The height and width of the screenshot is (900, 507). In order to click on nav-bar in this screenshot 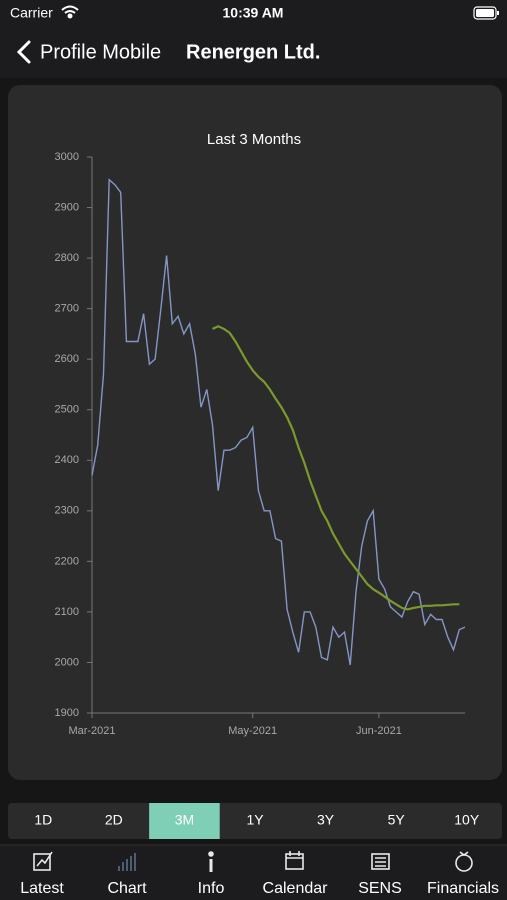, I will do `click(253, 53)`.